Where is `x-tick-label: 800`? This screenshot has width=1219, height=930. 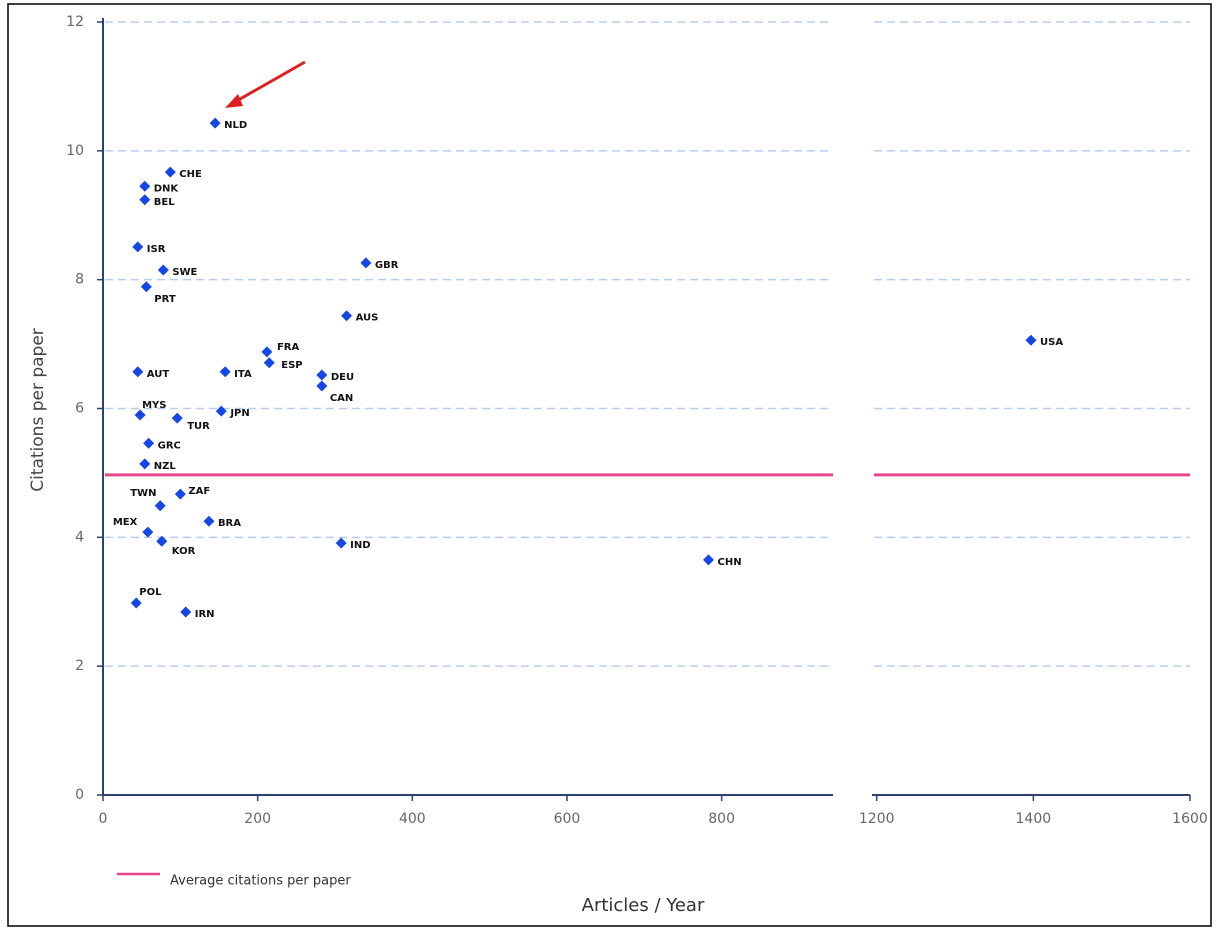 x-tick-label: 800 is located at coordinates (721, 819).